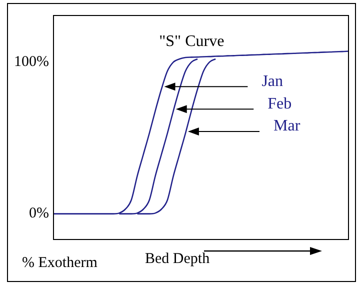  Describe the element at coordinates (280, 103) in the screenshot. I see `text: Feb` at that location.